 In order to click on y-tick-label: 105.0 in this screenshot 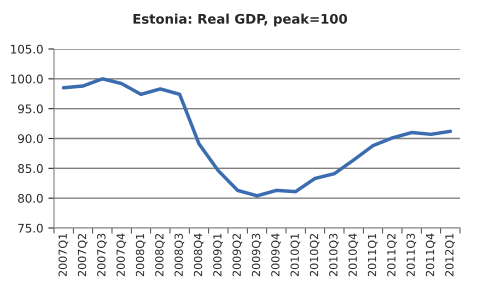, I will do `click(27, 49)`.